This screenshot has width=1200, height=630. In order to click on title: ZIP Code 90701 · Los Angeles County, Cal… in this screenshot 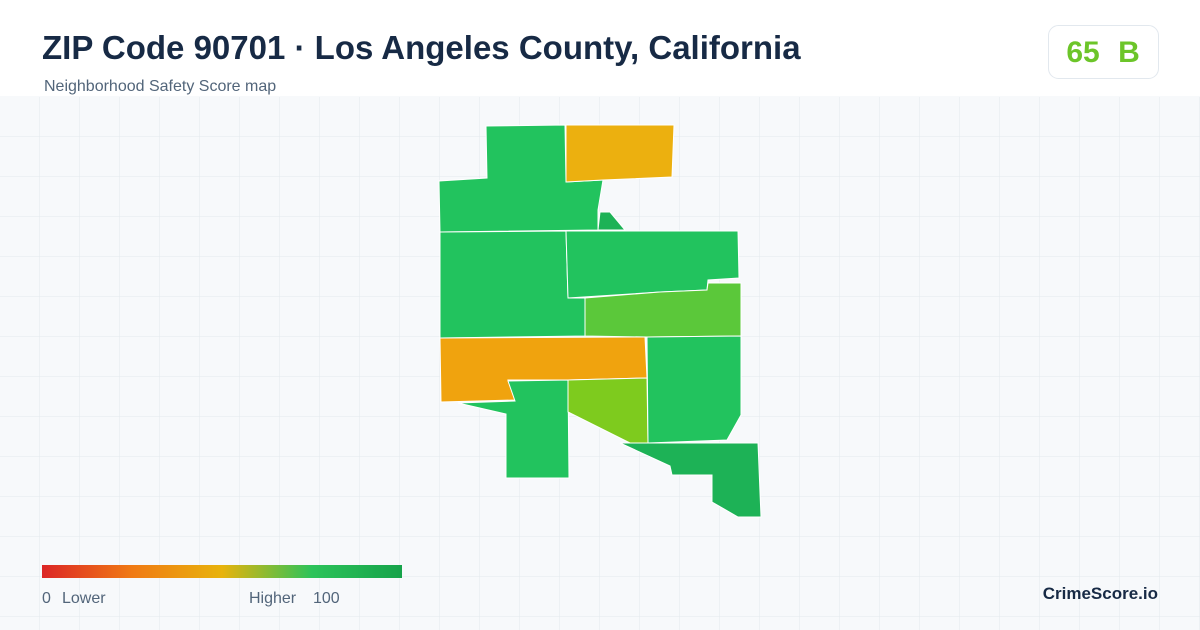, I will do `click(421, 47)`.